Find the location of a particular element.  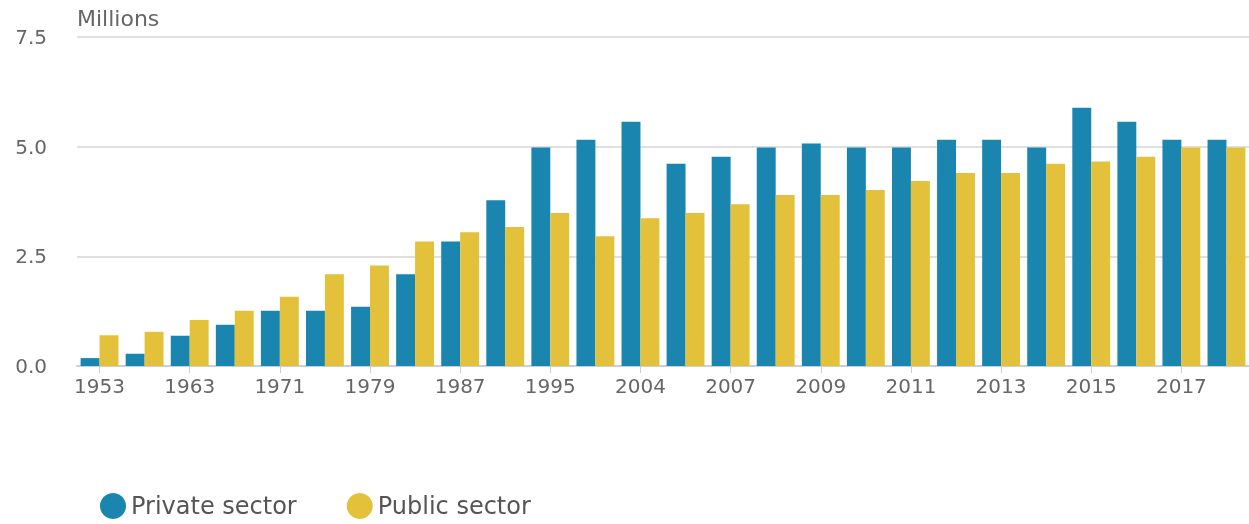

y-tick-label: 2.5 is located at coordinates (31, 256).